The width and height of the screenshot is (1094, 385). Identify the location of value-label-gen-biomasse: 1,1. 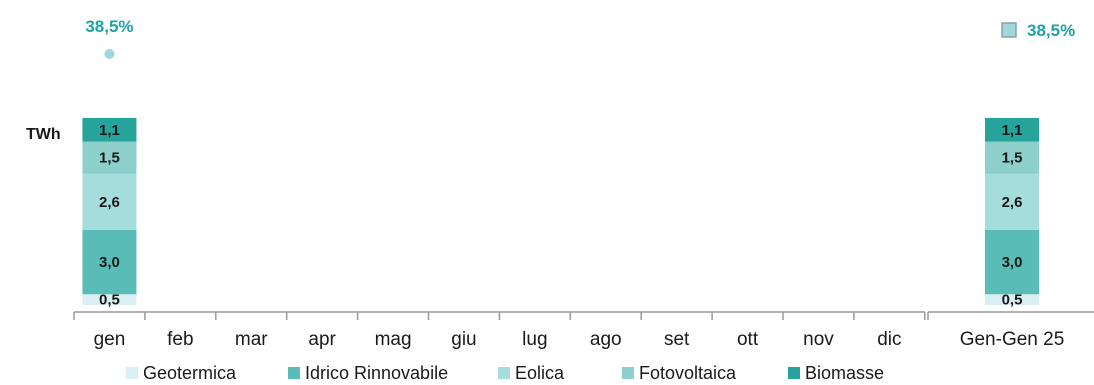
(109, 130).